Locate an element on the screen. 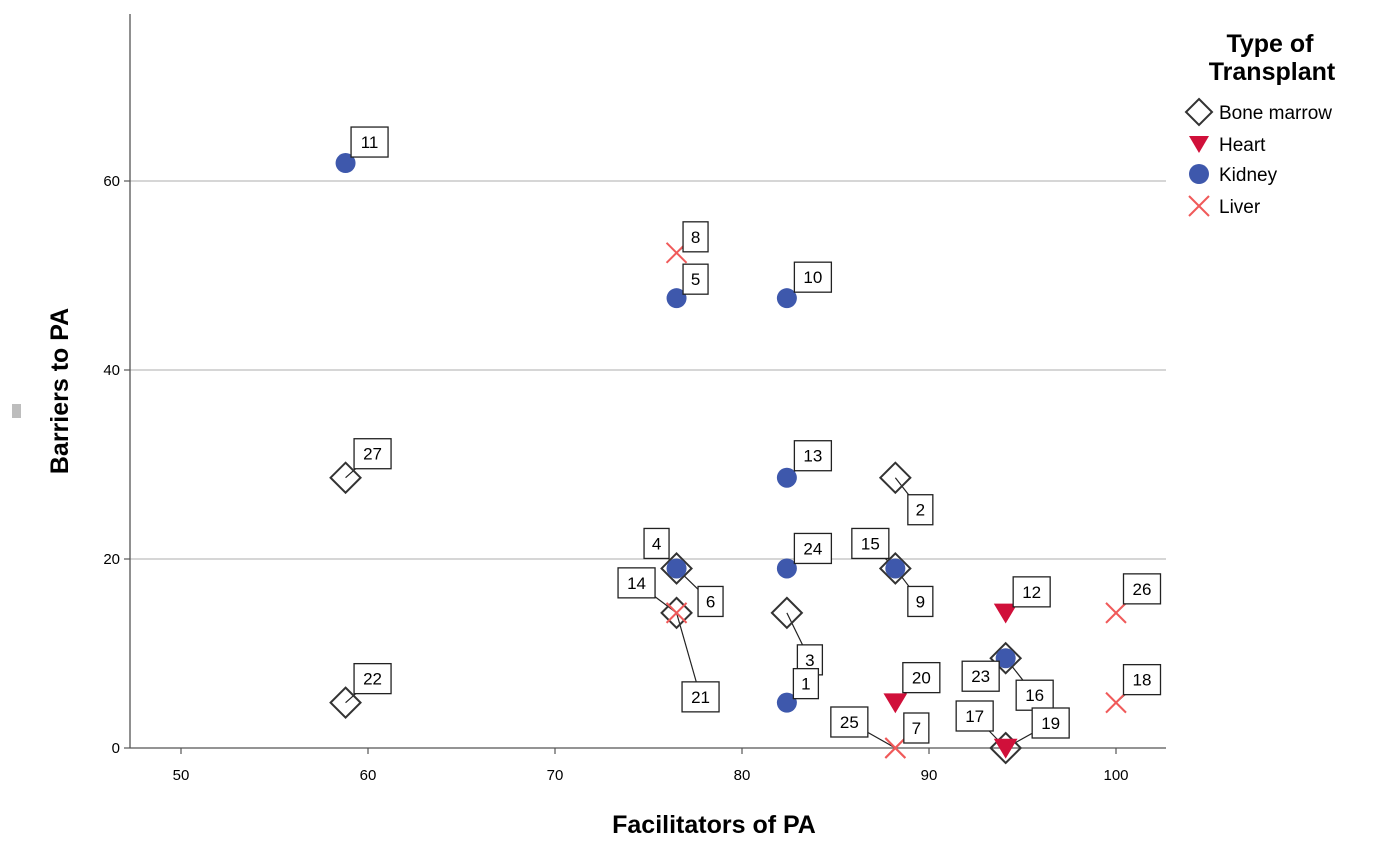 The width and height of the screenshot is (1373, 841). data-label: 7 is located at coordinates (916, 728).